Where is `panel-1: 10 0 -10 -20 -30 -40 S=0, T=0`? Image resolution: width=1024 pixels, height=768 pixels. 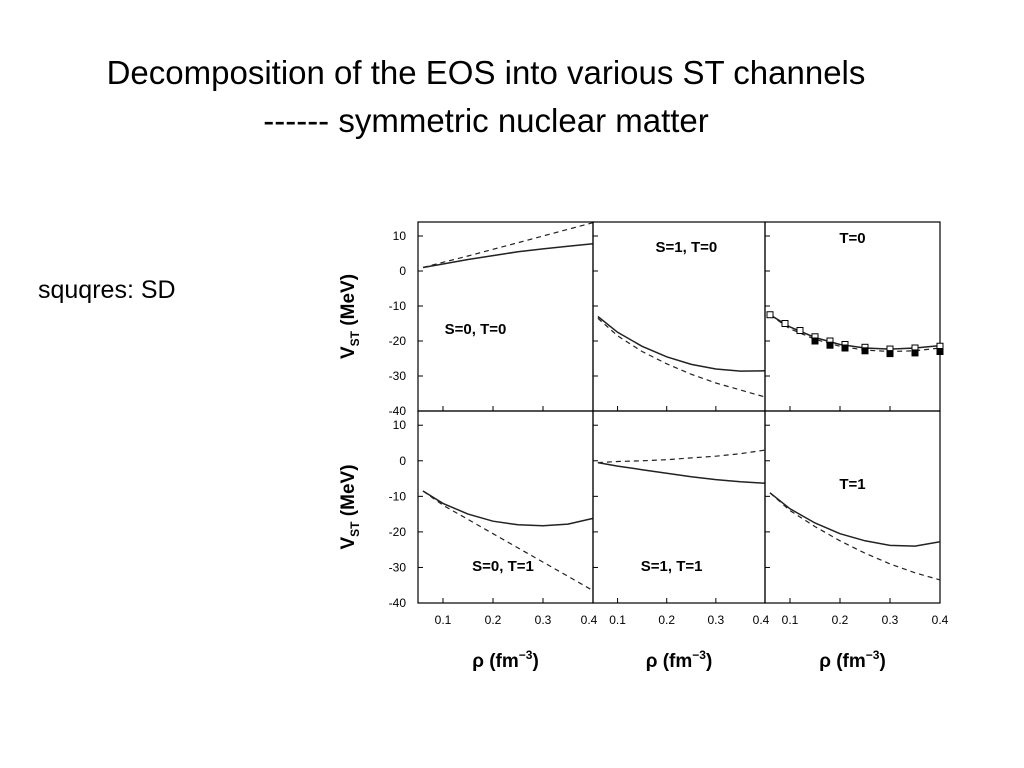 panel-1: 10 0 -10 -20 -30 -40 S=0, T=0 is located at coordinates (491, 319).